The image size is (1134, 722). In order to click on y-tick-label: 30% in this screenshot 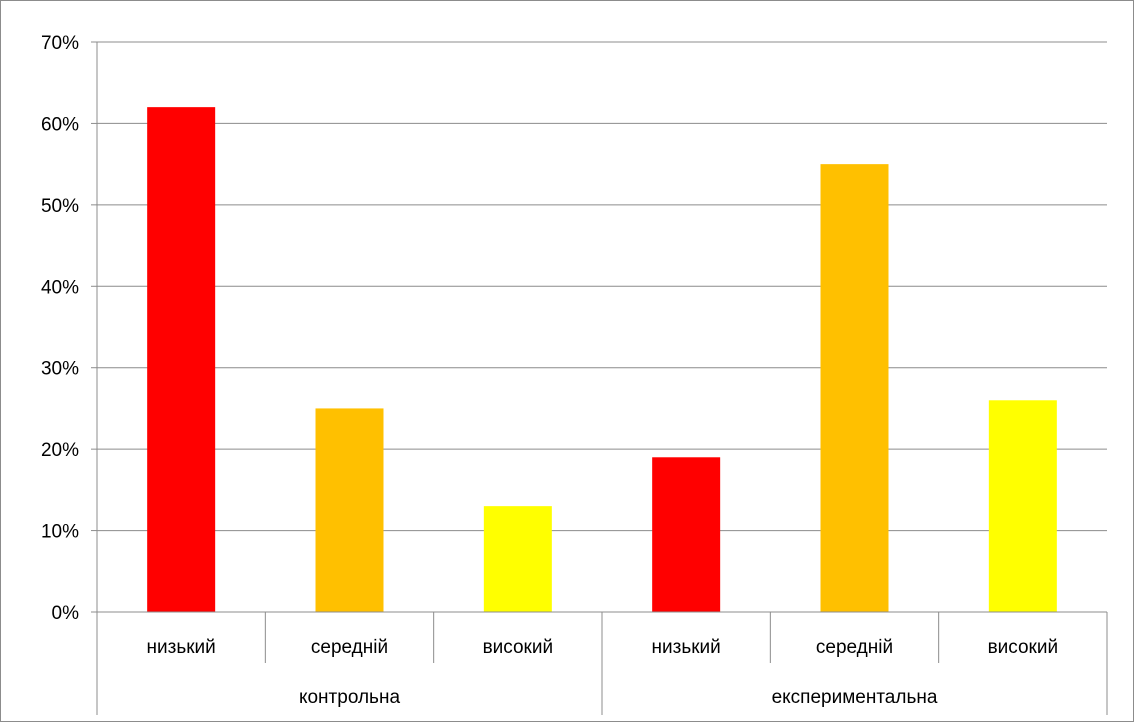, I will do `click(60, 369)`.